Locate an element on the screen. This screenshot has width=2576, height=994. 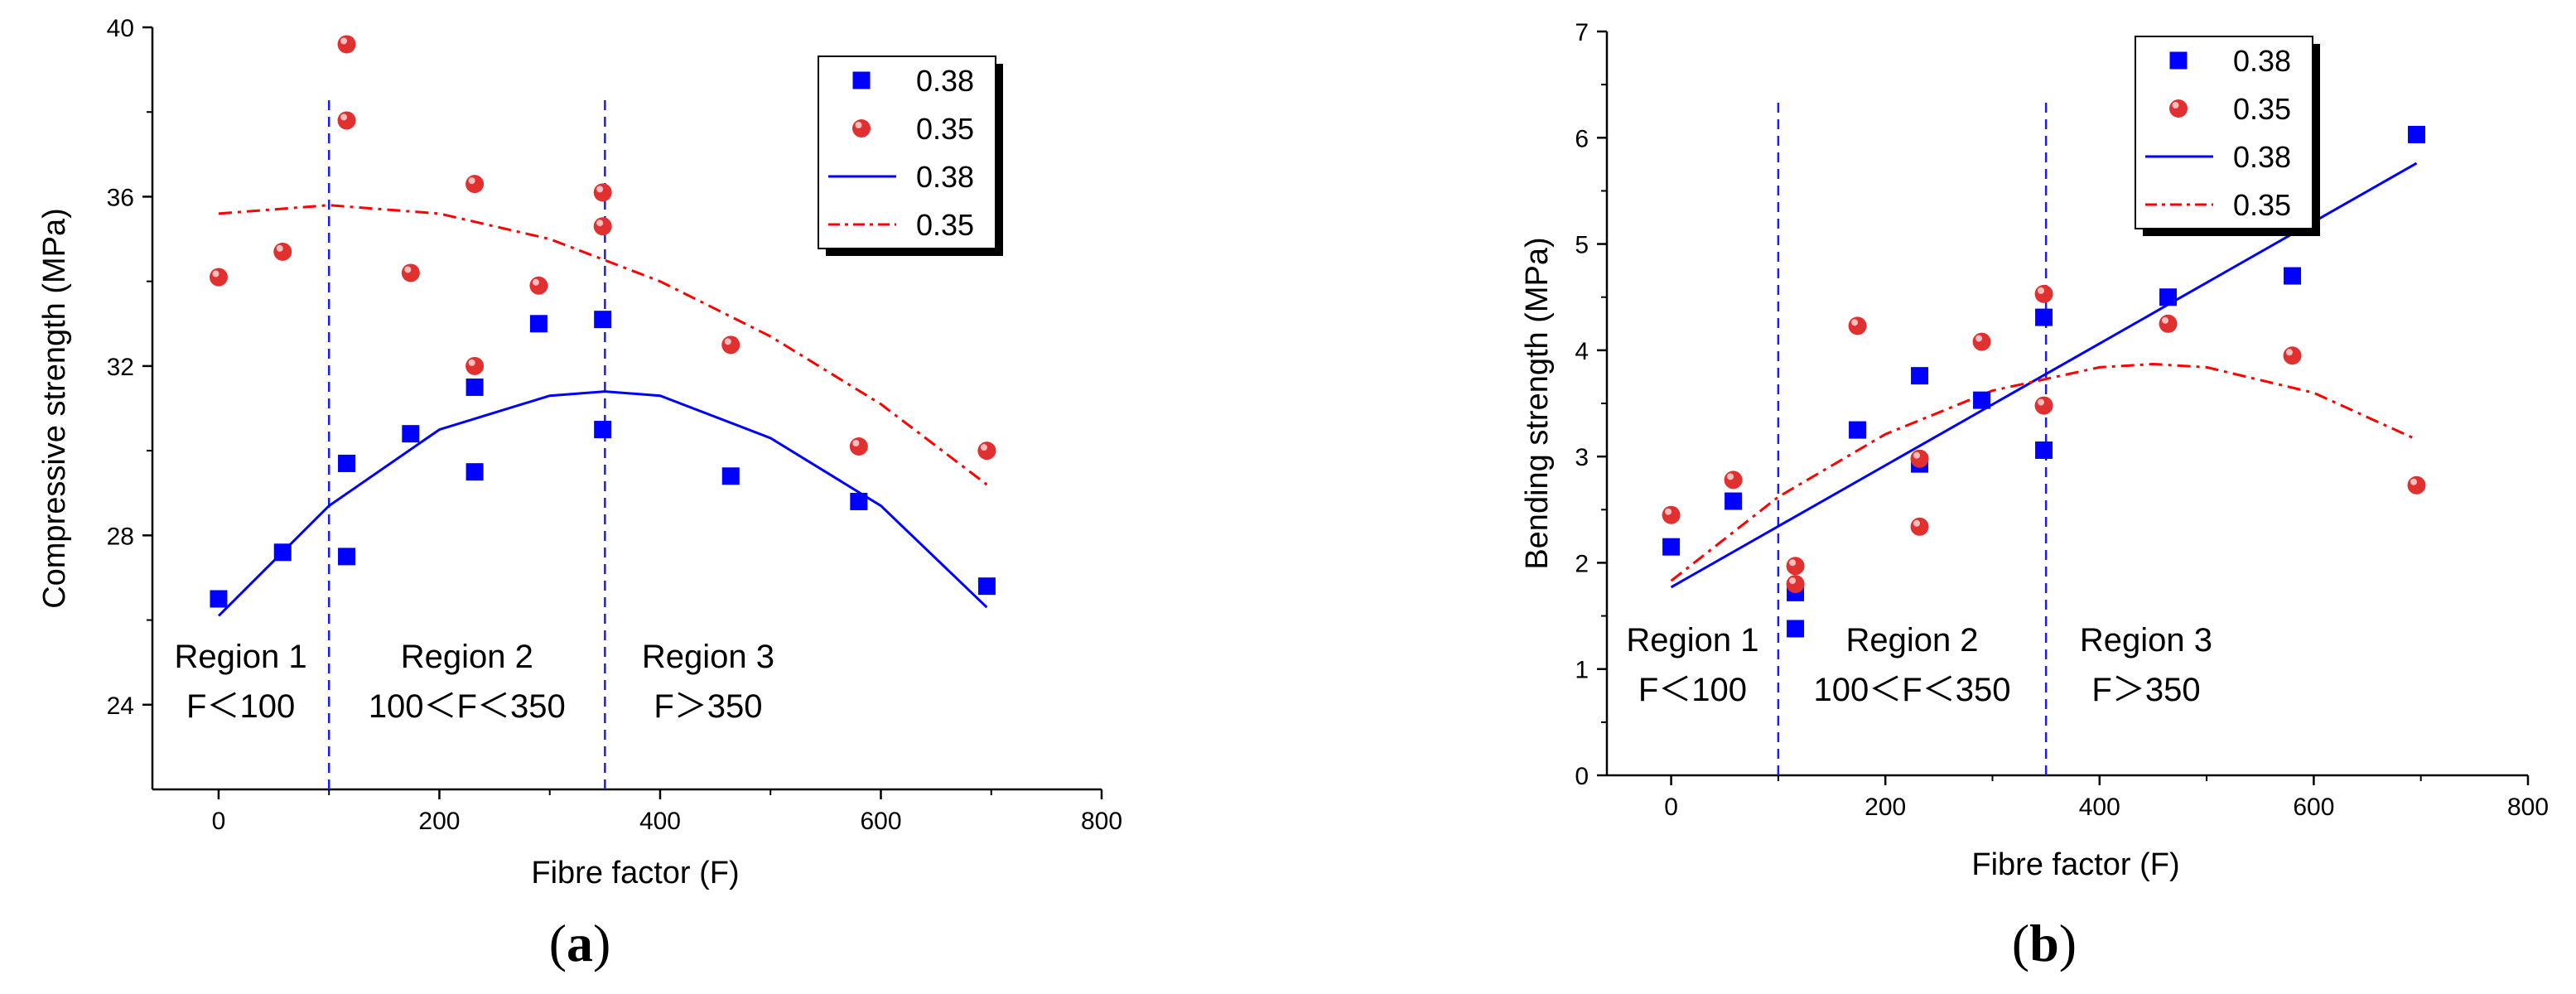
y-tick-label: 4 is located at coordinates (1582, 351).